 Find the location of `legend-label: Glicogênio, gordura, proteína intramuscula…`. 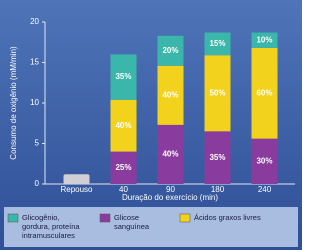

legend-label: Glicogênio, gordura, proteína intramuscula… is located at coordinates (51, 226).